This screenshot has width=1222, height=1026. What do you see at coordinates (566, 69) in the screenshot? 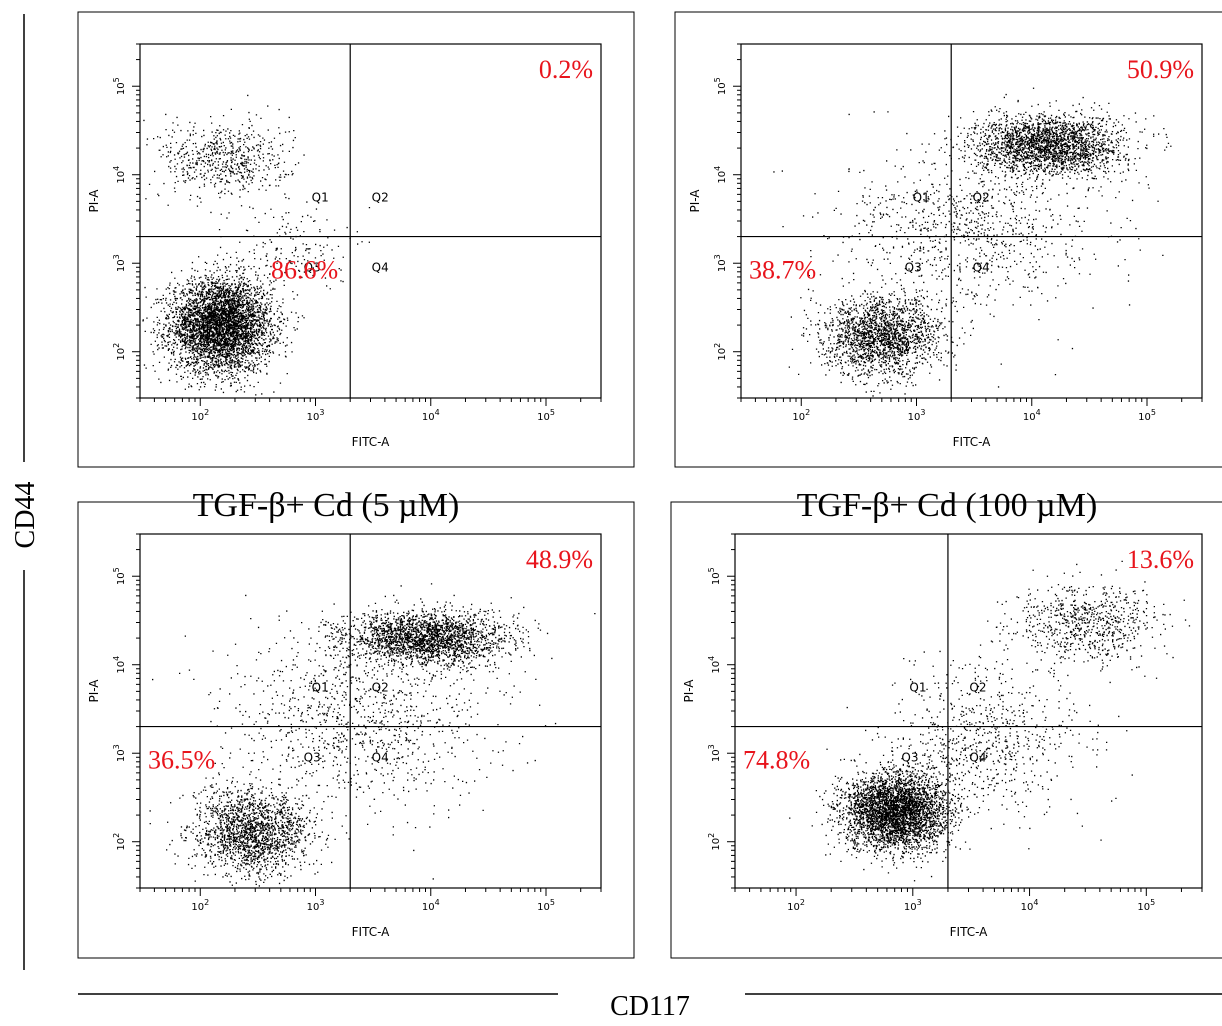
I see `percent-q2: 0.2%` at bounding box center [566, 69].